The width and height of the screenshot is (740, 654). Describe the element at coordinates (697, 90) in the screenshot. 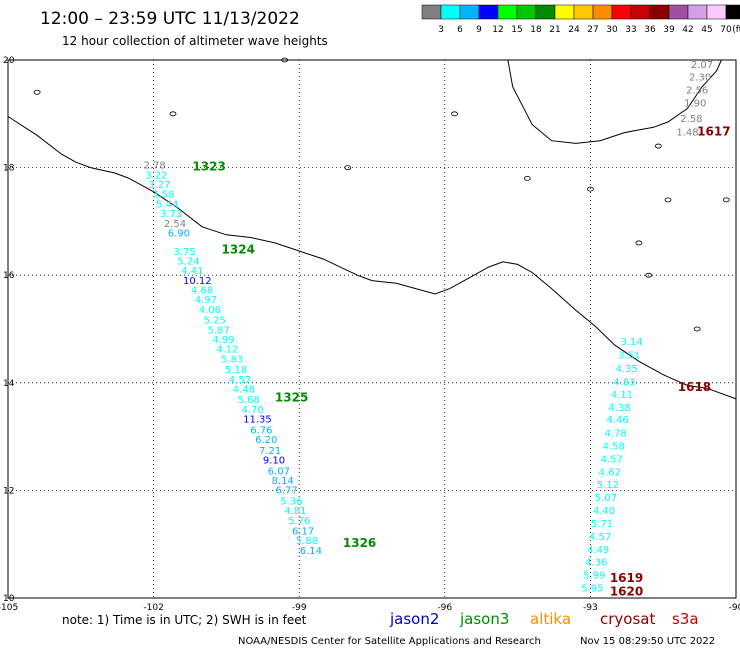

I see `wave-height-value: 2.56` at that location.